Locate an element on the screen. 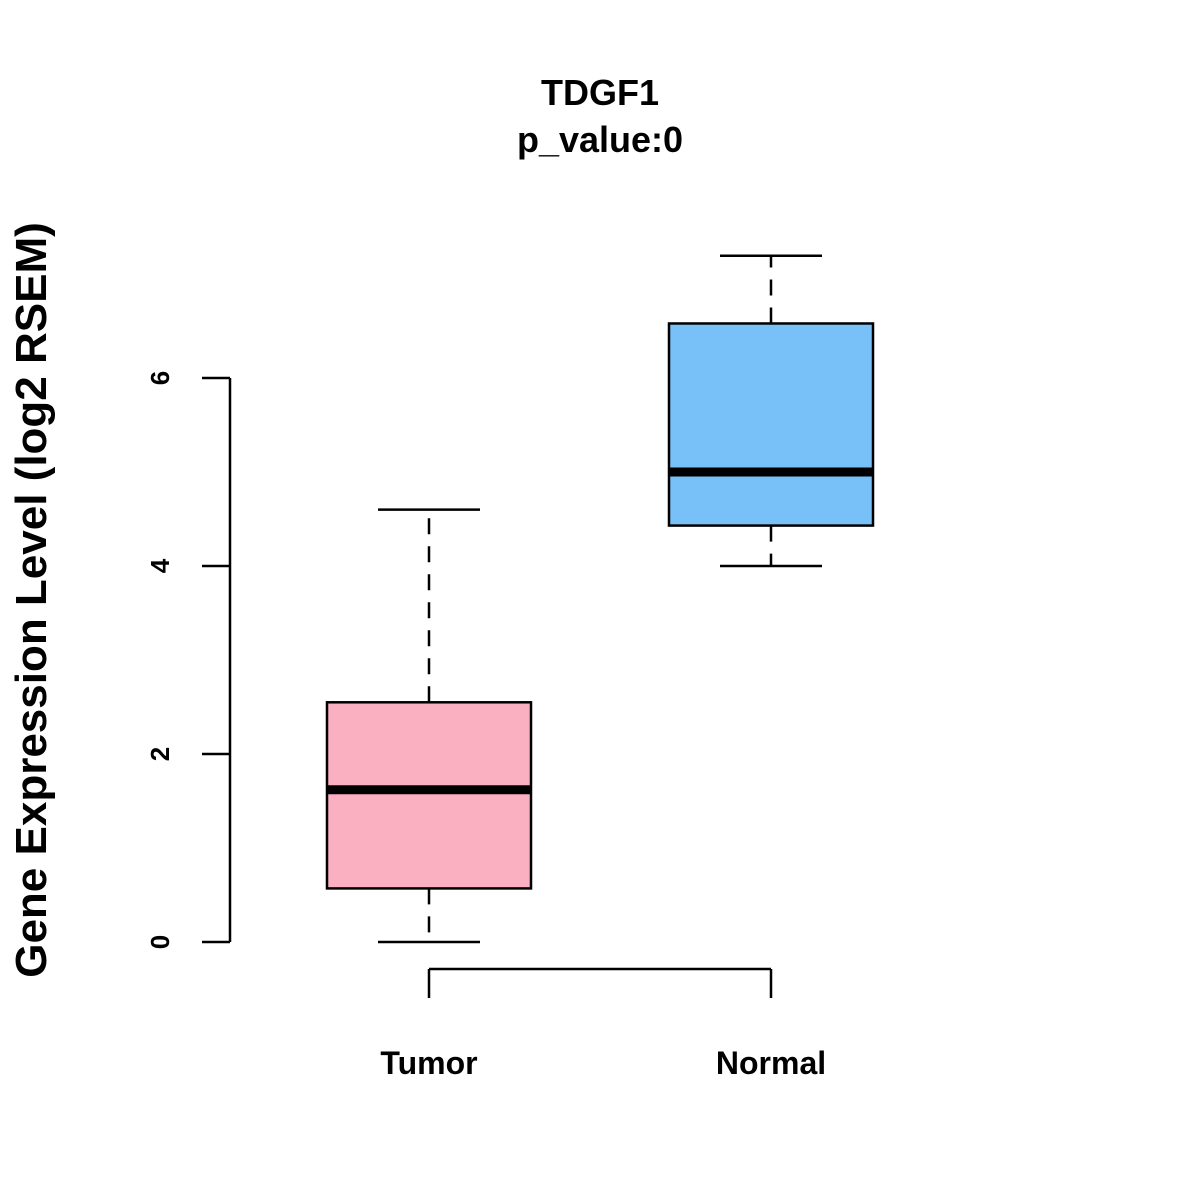  y-tick-label: 2 is located at coordinates (160, 754).